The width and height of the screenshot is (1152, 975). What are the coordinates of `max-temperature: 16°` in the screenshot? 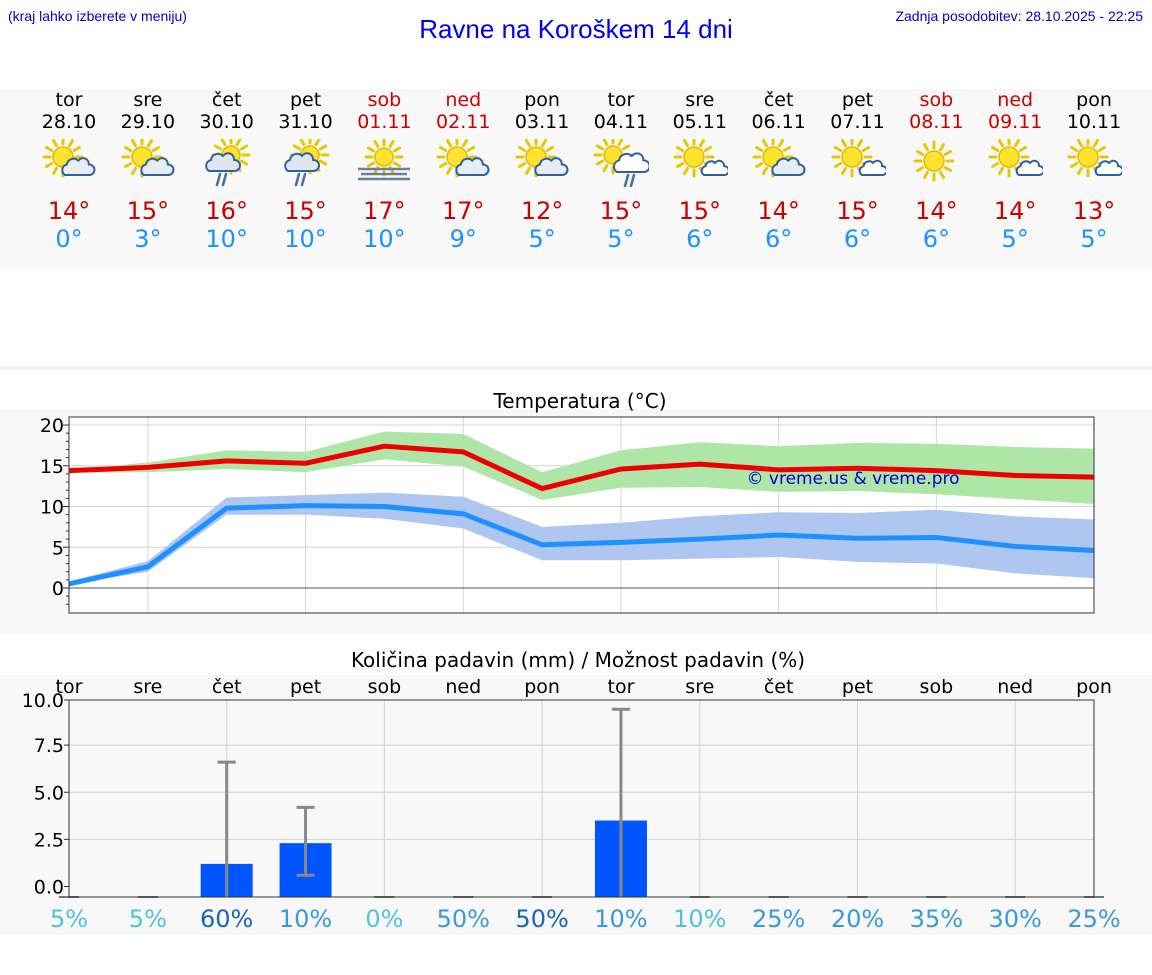 It's located at (226, 211).